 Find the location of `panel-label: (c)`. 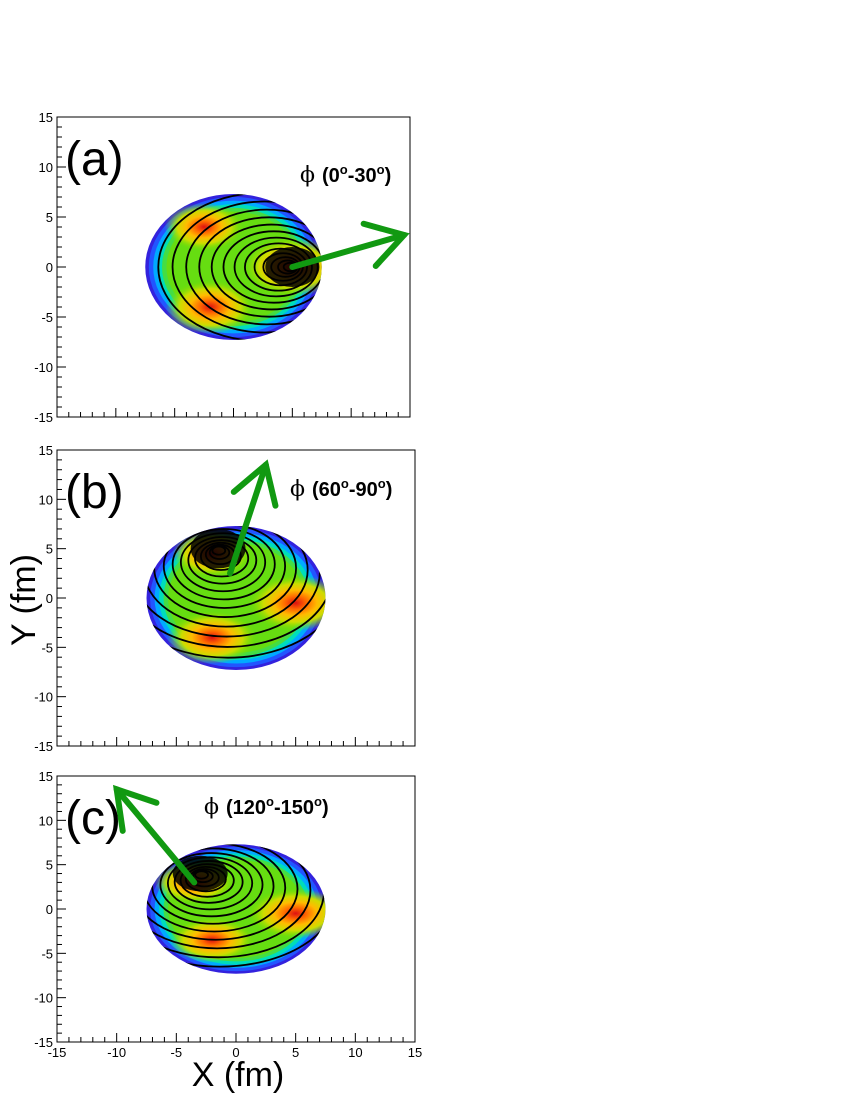

panel-label: (c) is located at coordinates (93, 818).